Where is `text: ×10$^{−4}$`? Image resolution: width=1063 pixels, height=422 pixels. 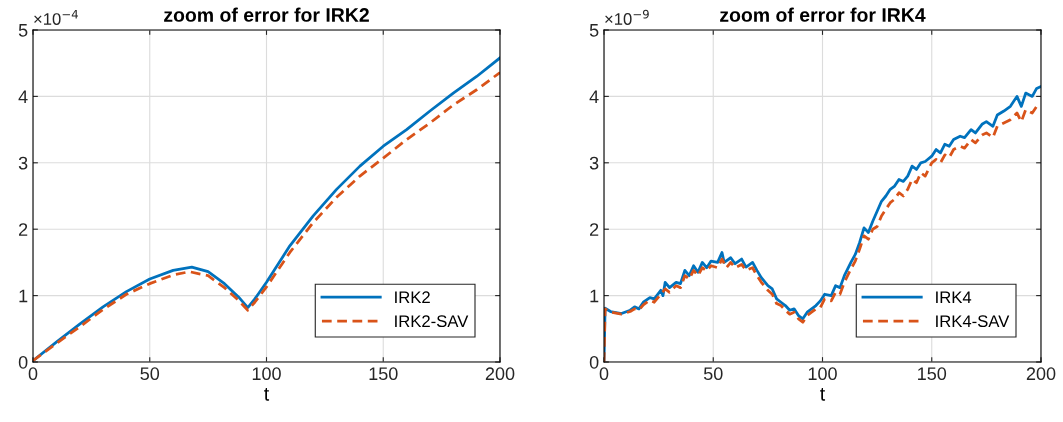
text: ×10$^{−4}$ is located at coordinates (56, 17).